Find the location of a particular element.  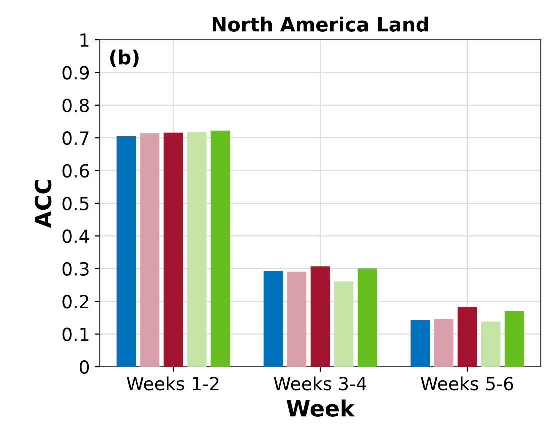

y-tick-label: 0.1 is located at coordinates (75, 335).